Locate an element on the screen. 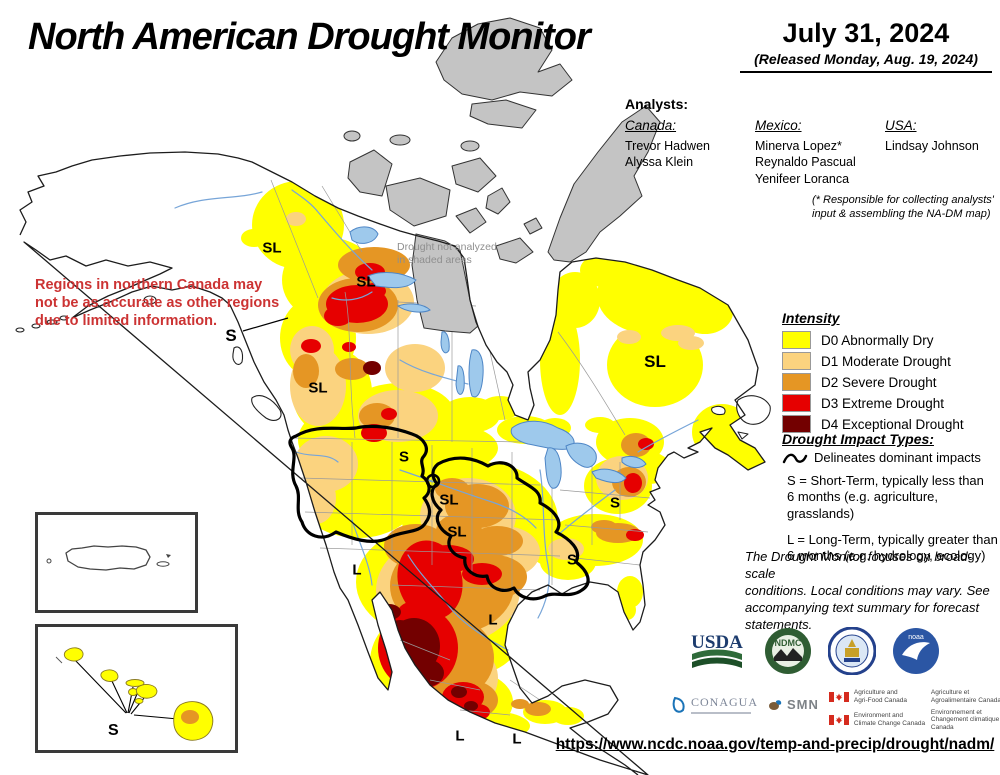 The image size is (1000, 775). d3-swatch is located at coordinates (796, 403).